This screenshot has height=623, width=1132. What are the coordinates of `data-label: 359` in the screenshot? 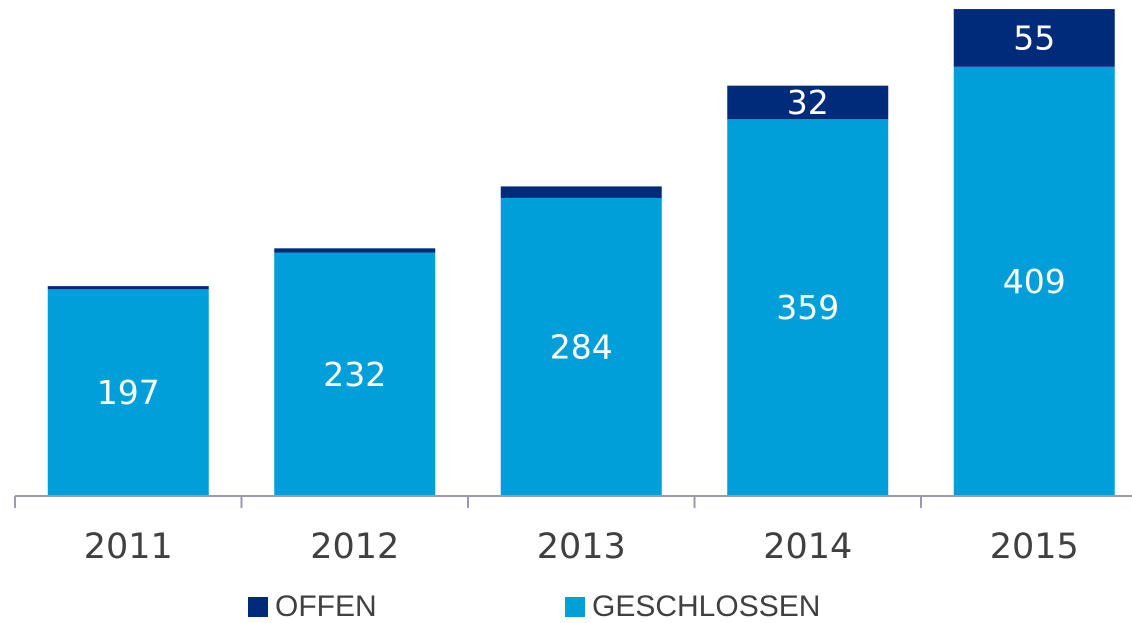 It's located at (807, 307).